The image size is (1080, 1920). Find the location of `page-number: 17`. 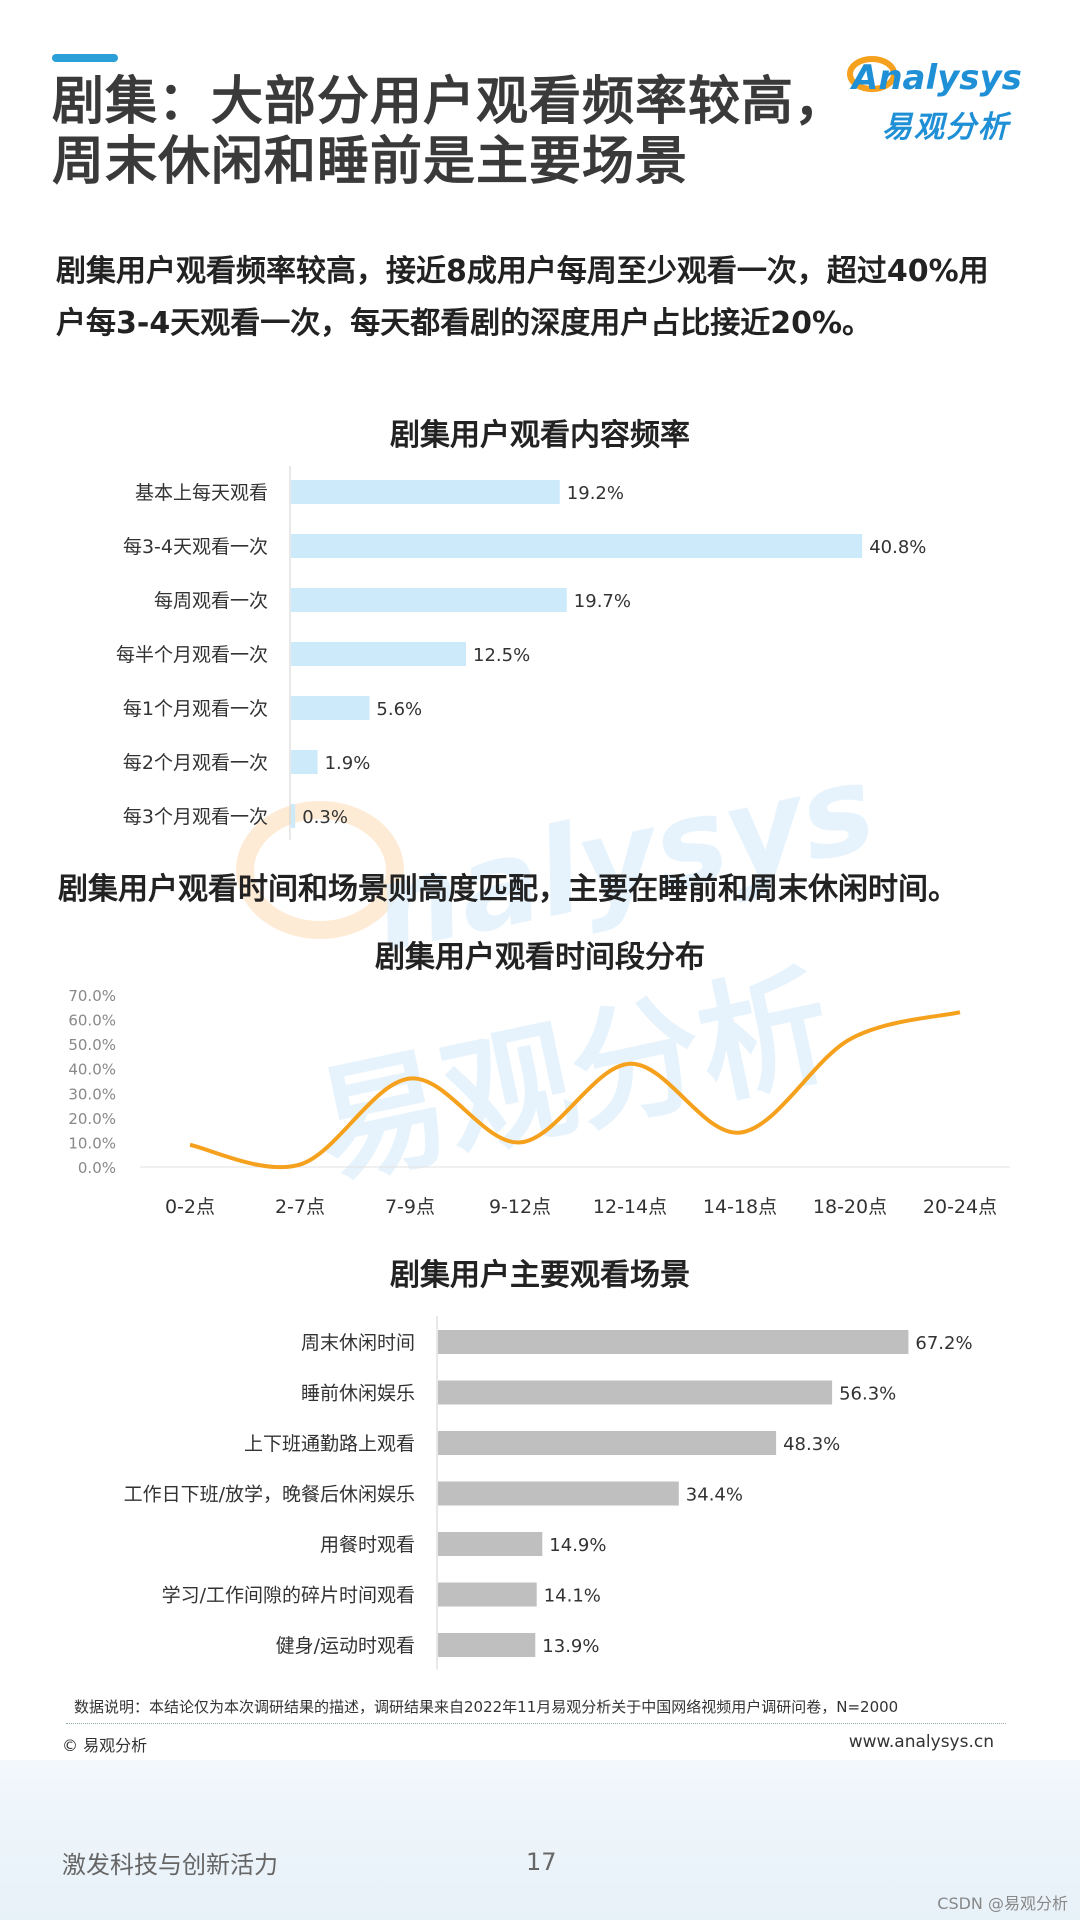

page-number: 17 is located at coordinates (541, 1862).